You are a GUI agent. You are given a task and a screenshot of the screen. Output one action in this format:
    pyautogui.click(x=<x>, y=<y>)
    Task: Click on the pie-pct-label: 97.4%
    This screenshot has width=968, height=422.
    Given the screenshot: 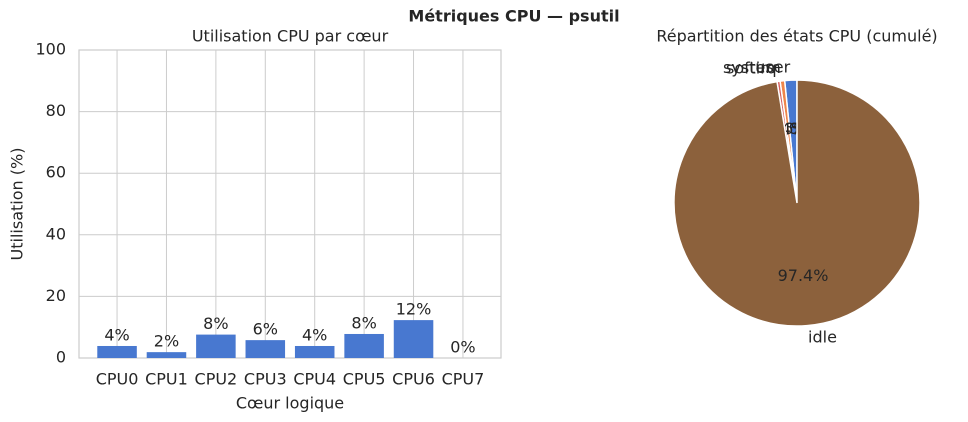 What is the action you would take?
    pyautogui.click(x=803, y=275)
    